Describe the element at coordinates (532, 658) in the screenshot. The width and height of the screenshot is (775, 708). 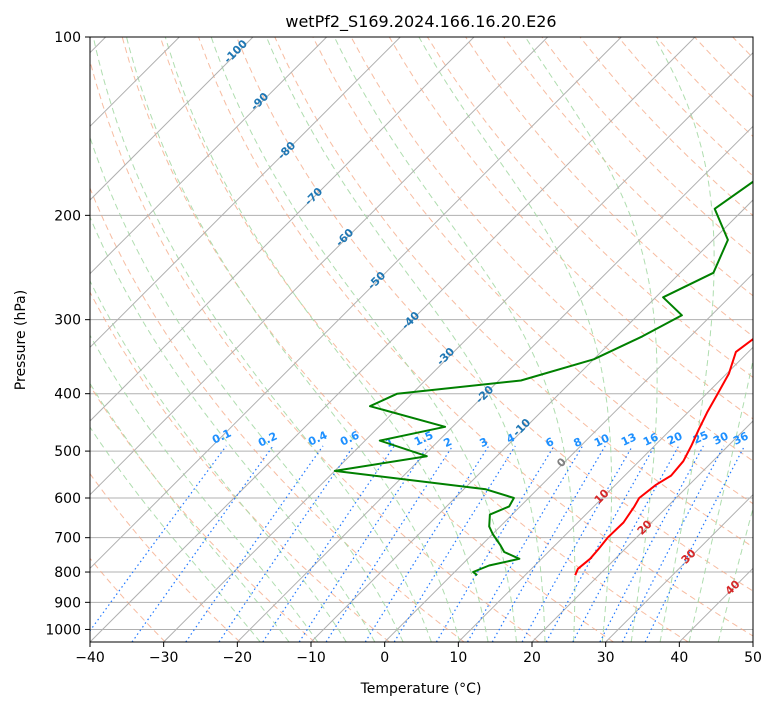
I see `x-tick-label: 20` at that location.